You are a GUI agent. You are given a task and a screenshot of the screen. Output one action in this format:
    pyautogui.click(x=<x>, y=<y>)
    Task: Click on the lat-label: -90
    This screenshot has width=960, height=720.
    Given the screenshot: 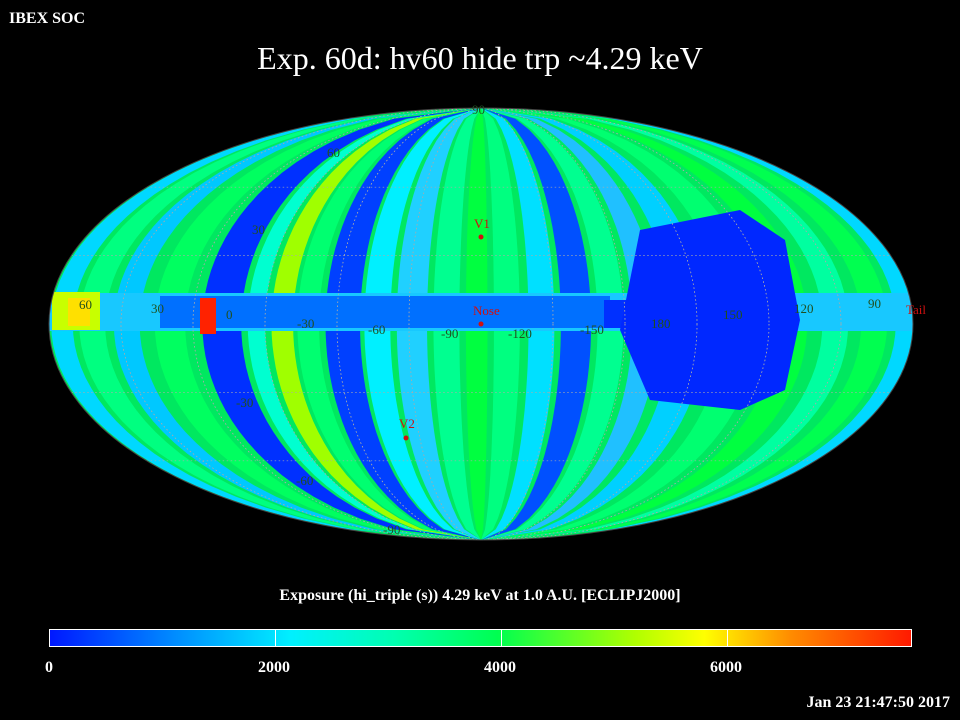 What is the action you would take?
    pyautogui.click(x=391, y=529)
    